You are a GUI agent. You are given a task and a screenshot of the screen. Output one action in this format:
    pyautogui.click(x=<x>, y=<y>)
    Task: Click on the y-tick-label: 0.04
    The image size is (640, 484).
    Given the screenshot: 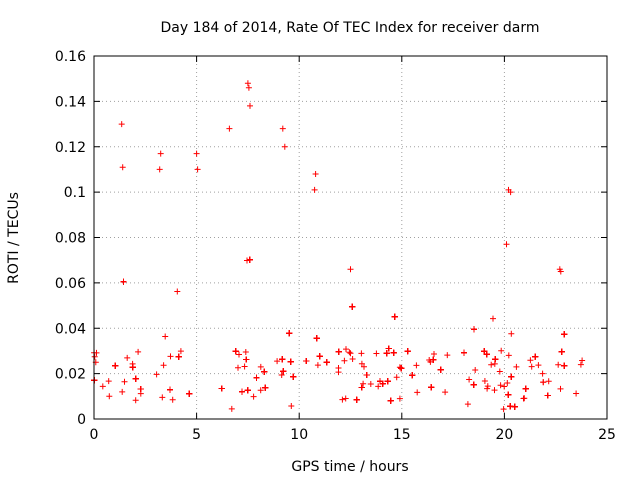 What is the action you would take?
    pyautogui.click(x=70, y=329)
    